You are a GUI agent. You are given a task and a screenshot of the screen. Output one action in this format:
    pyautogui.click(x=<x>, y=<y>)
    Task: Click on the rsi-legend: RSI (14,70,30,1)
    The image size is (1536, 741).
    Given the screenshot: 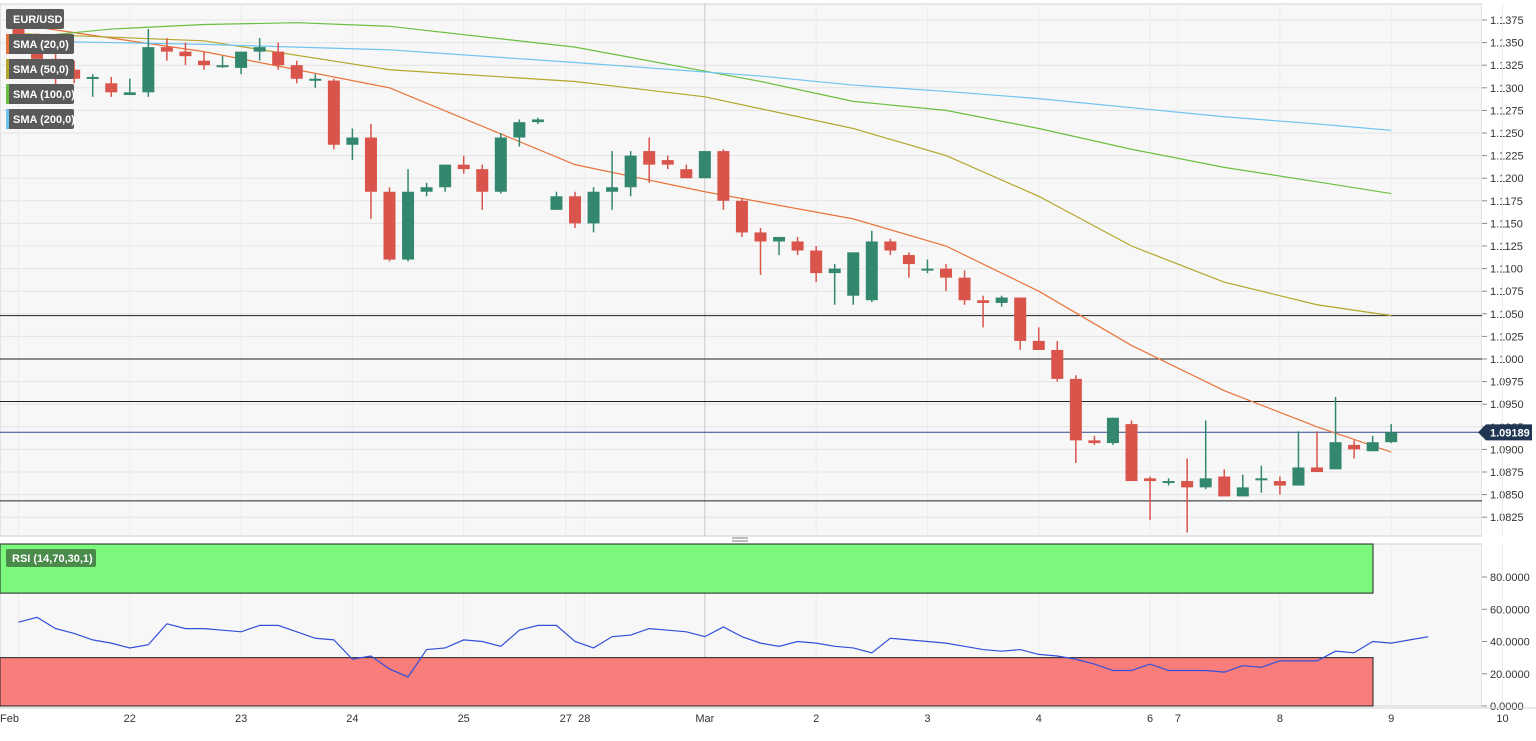 What is the action you would take?
    pyautogui.click(x=51, y=558)
    